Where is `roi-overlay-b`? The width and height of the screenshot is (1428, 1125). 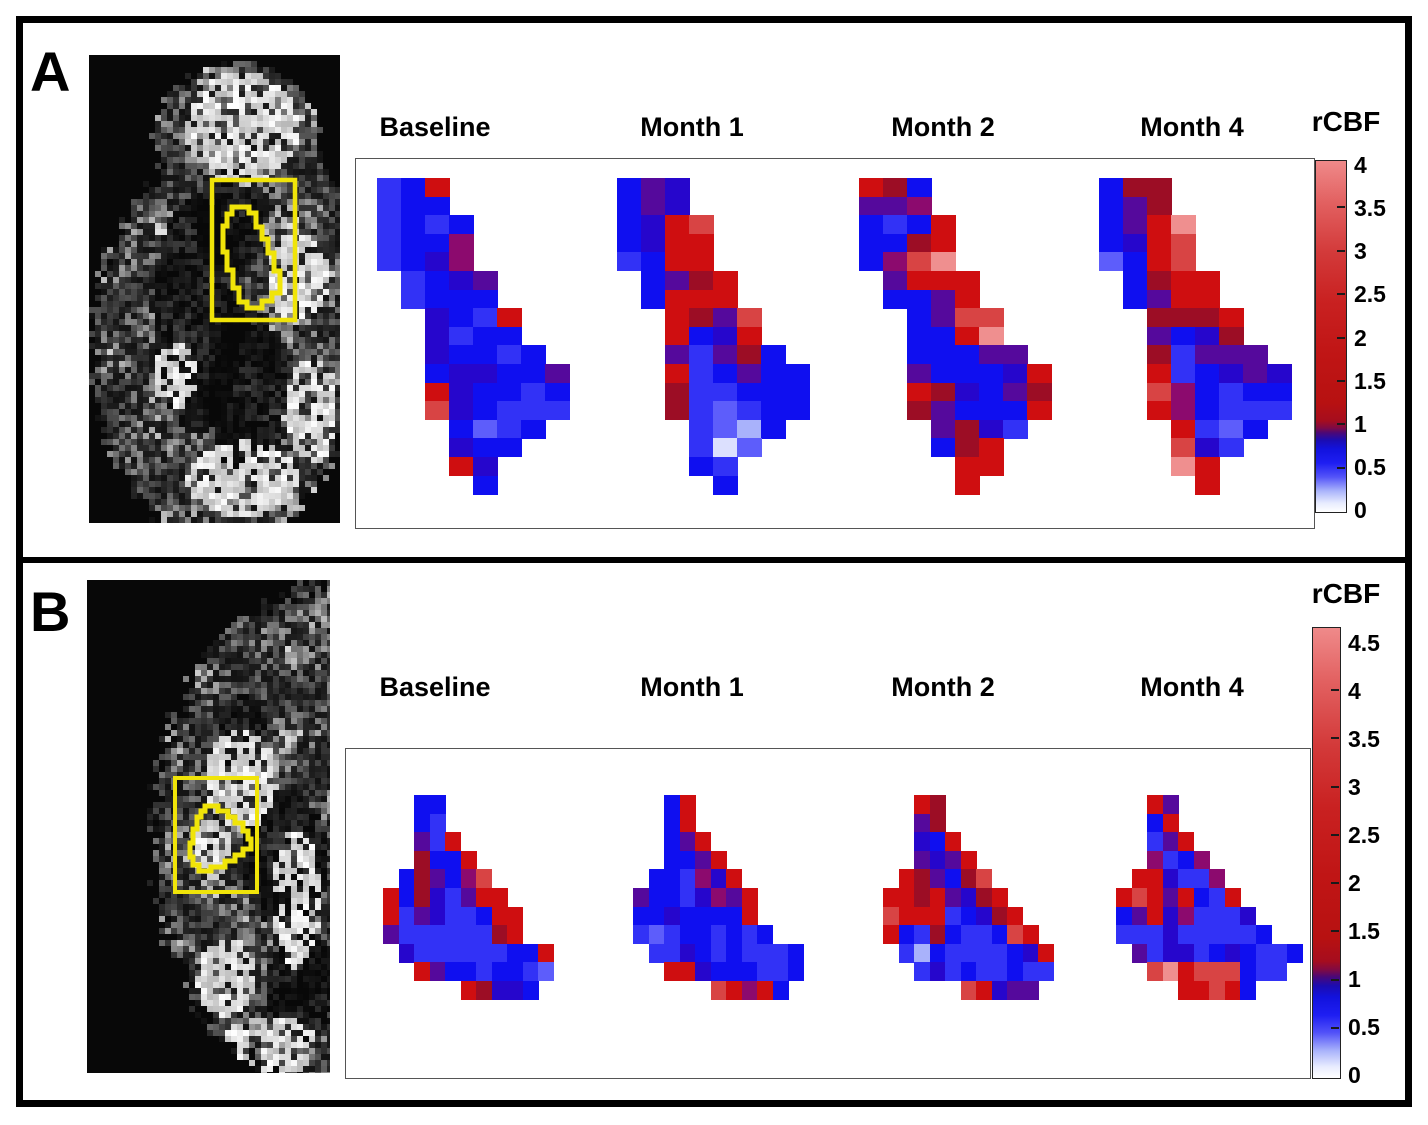
roi-overlay-b is located at coordinates (216, 835).